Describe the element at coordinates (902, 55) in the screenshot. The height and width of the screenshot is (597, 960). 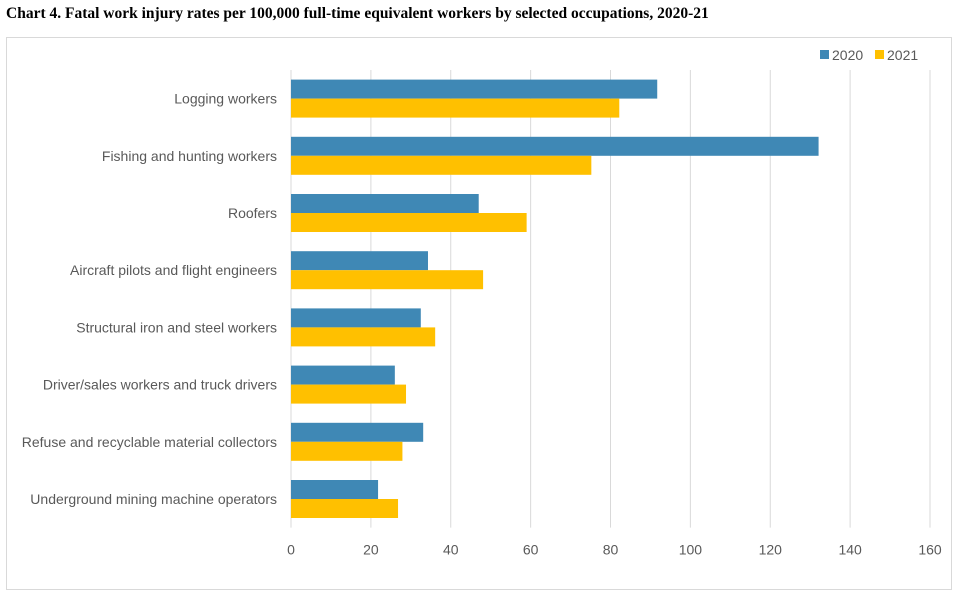
I see `legend-label: 2021` at that location.